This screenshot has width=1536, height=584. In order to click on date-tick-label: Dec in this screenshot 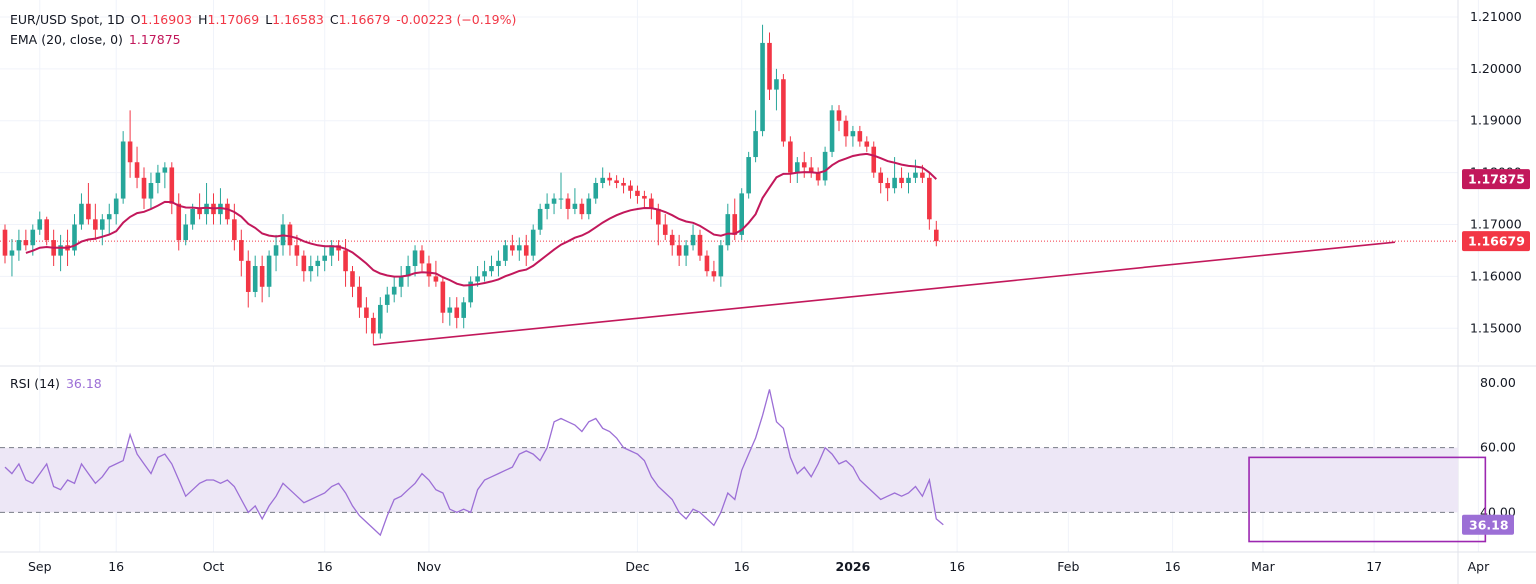, I will do `click(637, 566)`.